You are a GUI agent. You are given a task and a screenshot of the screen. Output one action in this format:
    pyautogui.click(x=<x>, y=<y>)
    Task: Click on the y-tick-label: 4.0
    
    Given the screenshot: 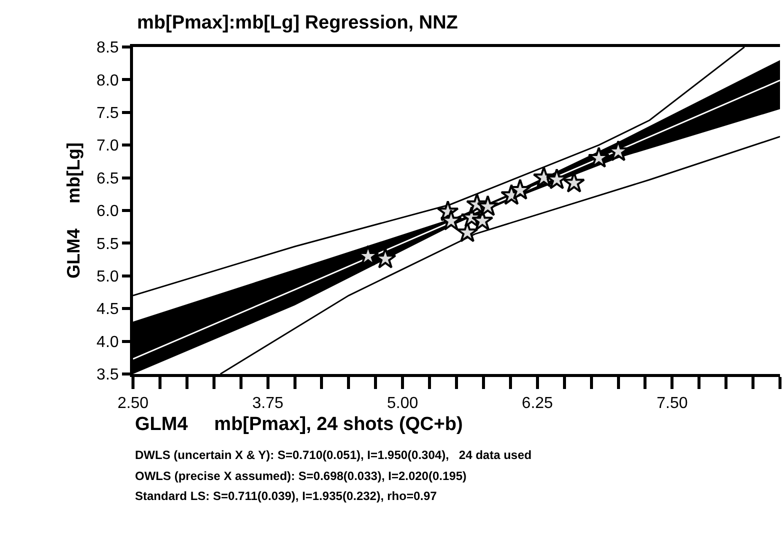 What is the action you would take?
    pyautogui.click(x=107, y=342)
    